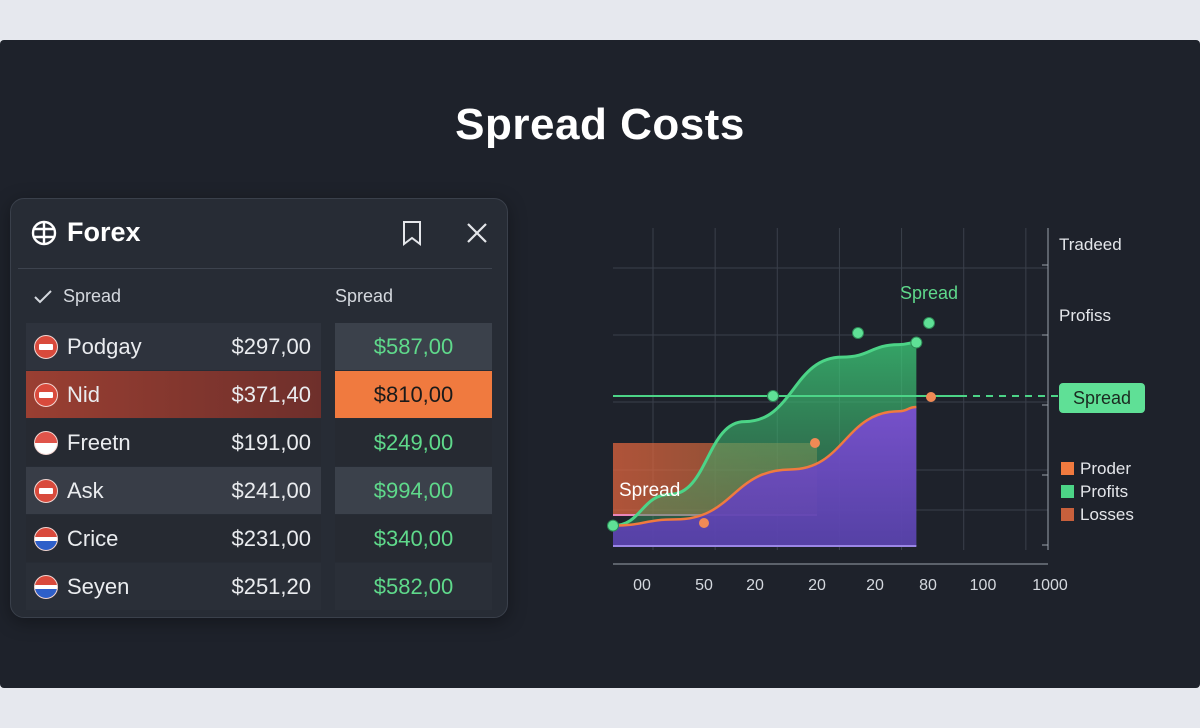 Image resolution: width=1200 pixels, height=728 pixels. I want to click on bookmark-icon, so click(412, 233).